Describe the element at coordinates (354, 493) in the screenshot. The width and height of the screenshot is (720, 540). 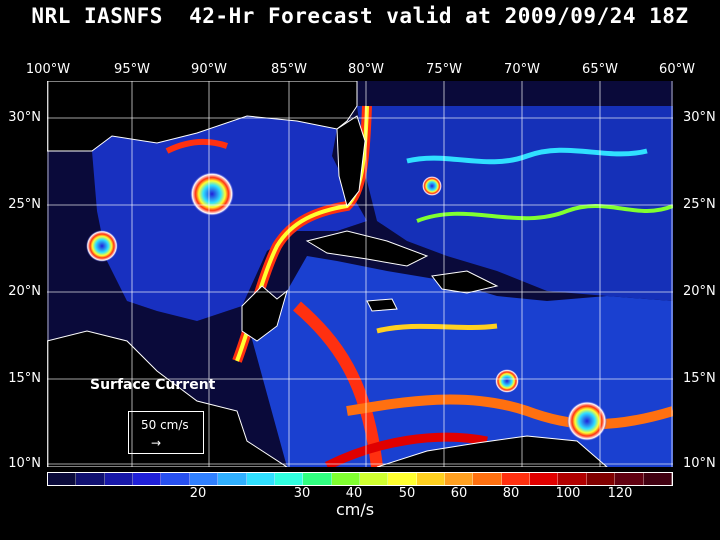
I see `colorbar-tick: 40` at that location.